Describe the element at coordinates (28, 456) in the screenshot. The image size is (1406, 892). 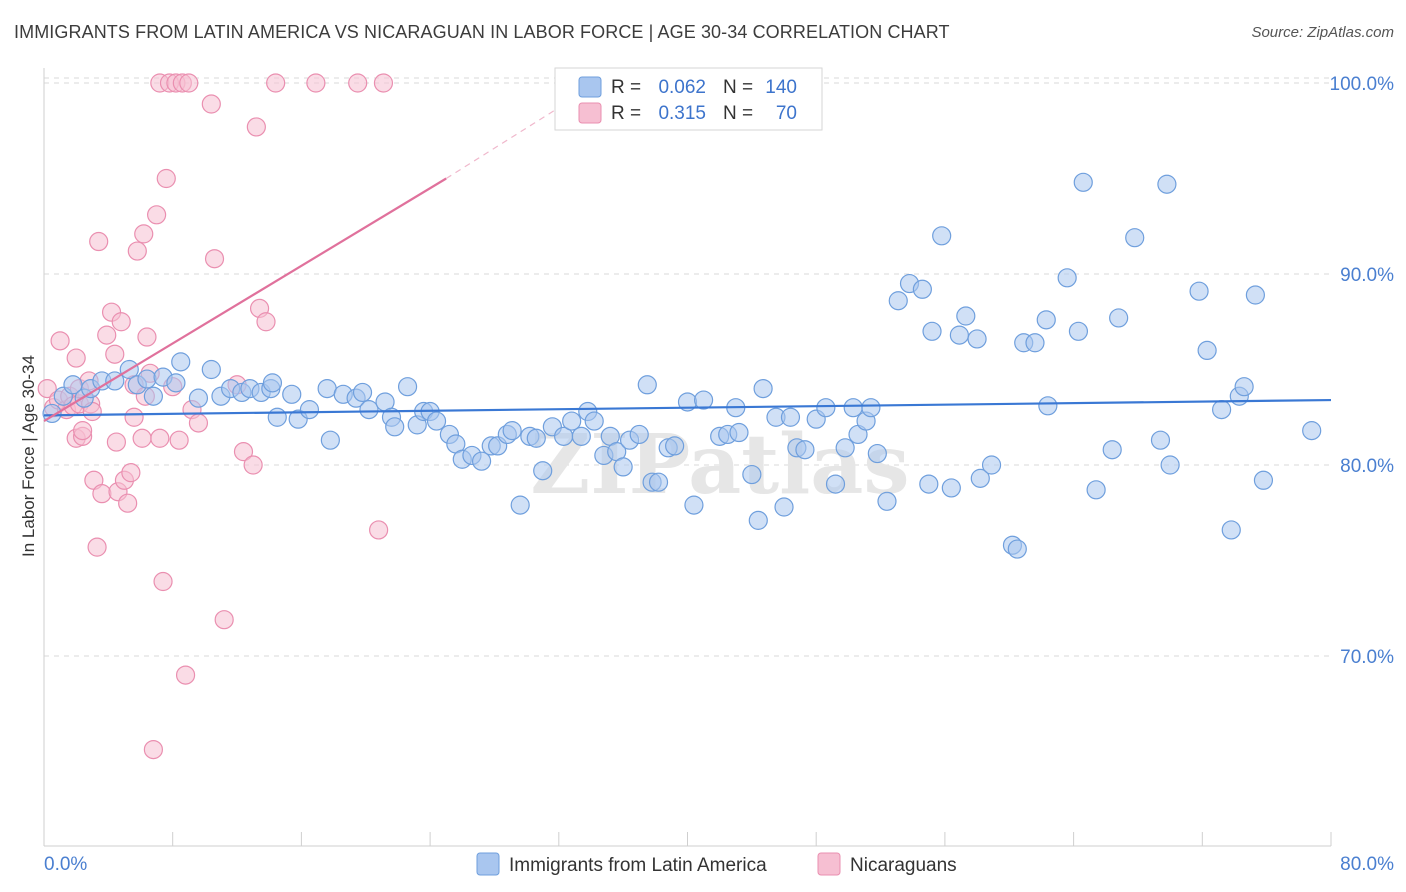
I see `y-axis-label: In Labor Force | Age 30-34` at that location.